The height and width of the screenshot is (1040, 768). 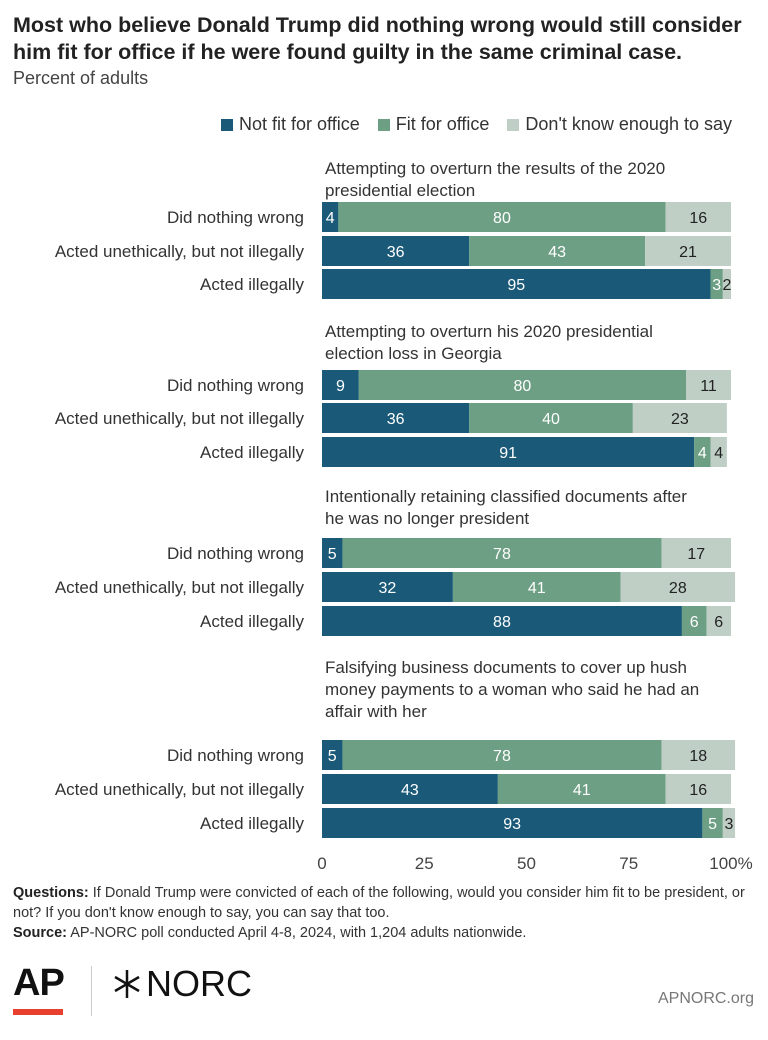 I want to click on legend-swatch-dont-know, so click(x=513, y=124).